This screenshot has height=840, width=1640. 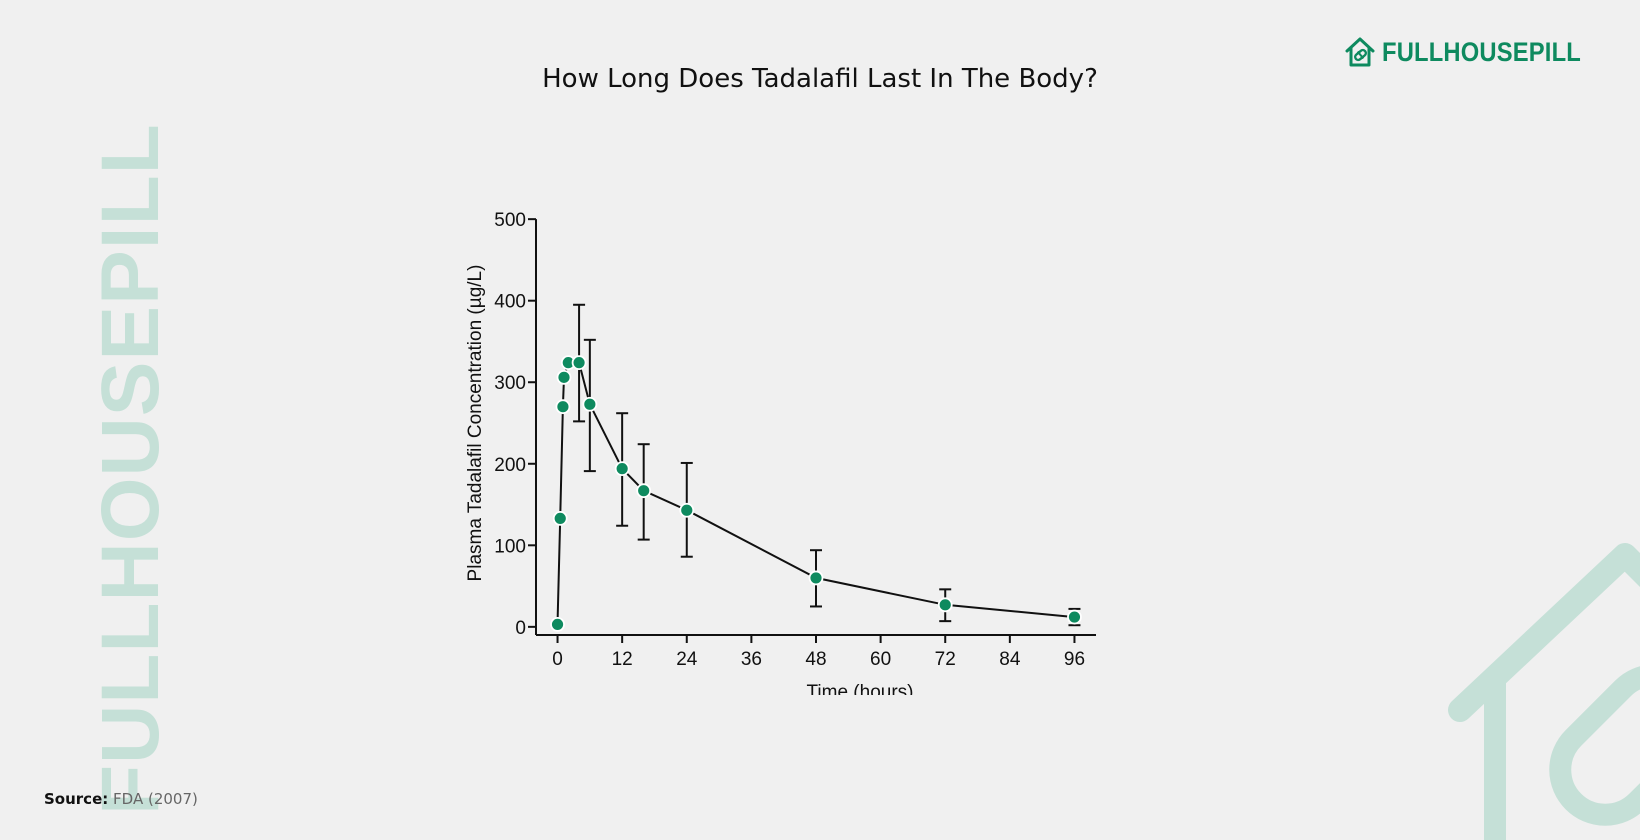 I want to click on y-tick-label: 300, so click(x=510, y=383).